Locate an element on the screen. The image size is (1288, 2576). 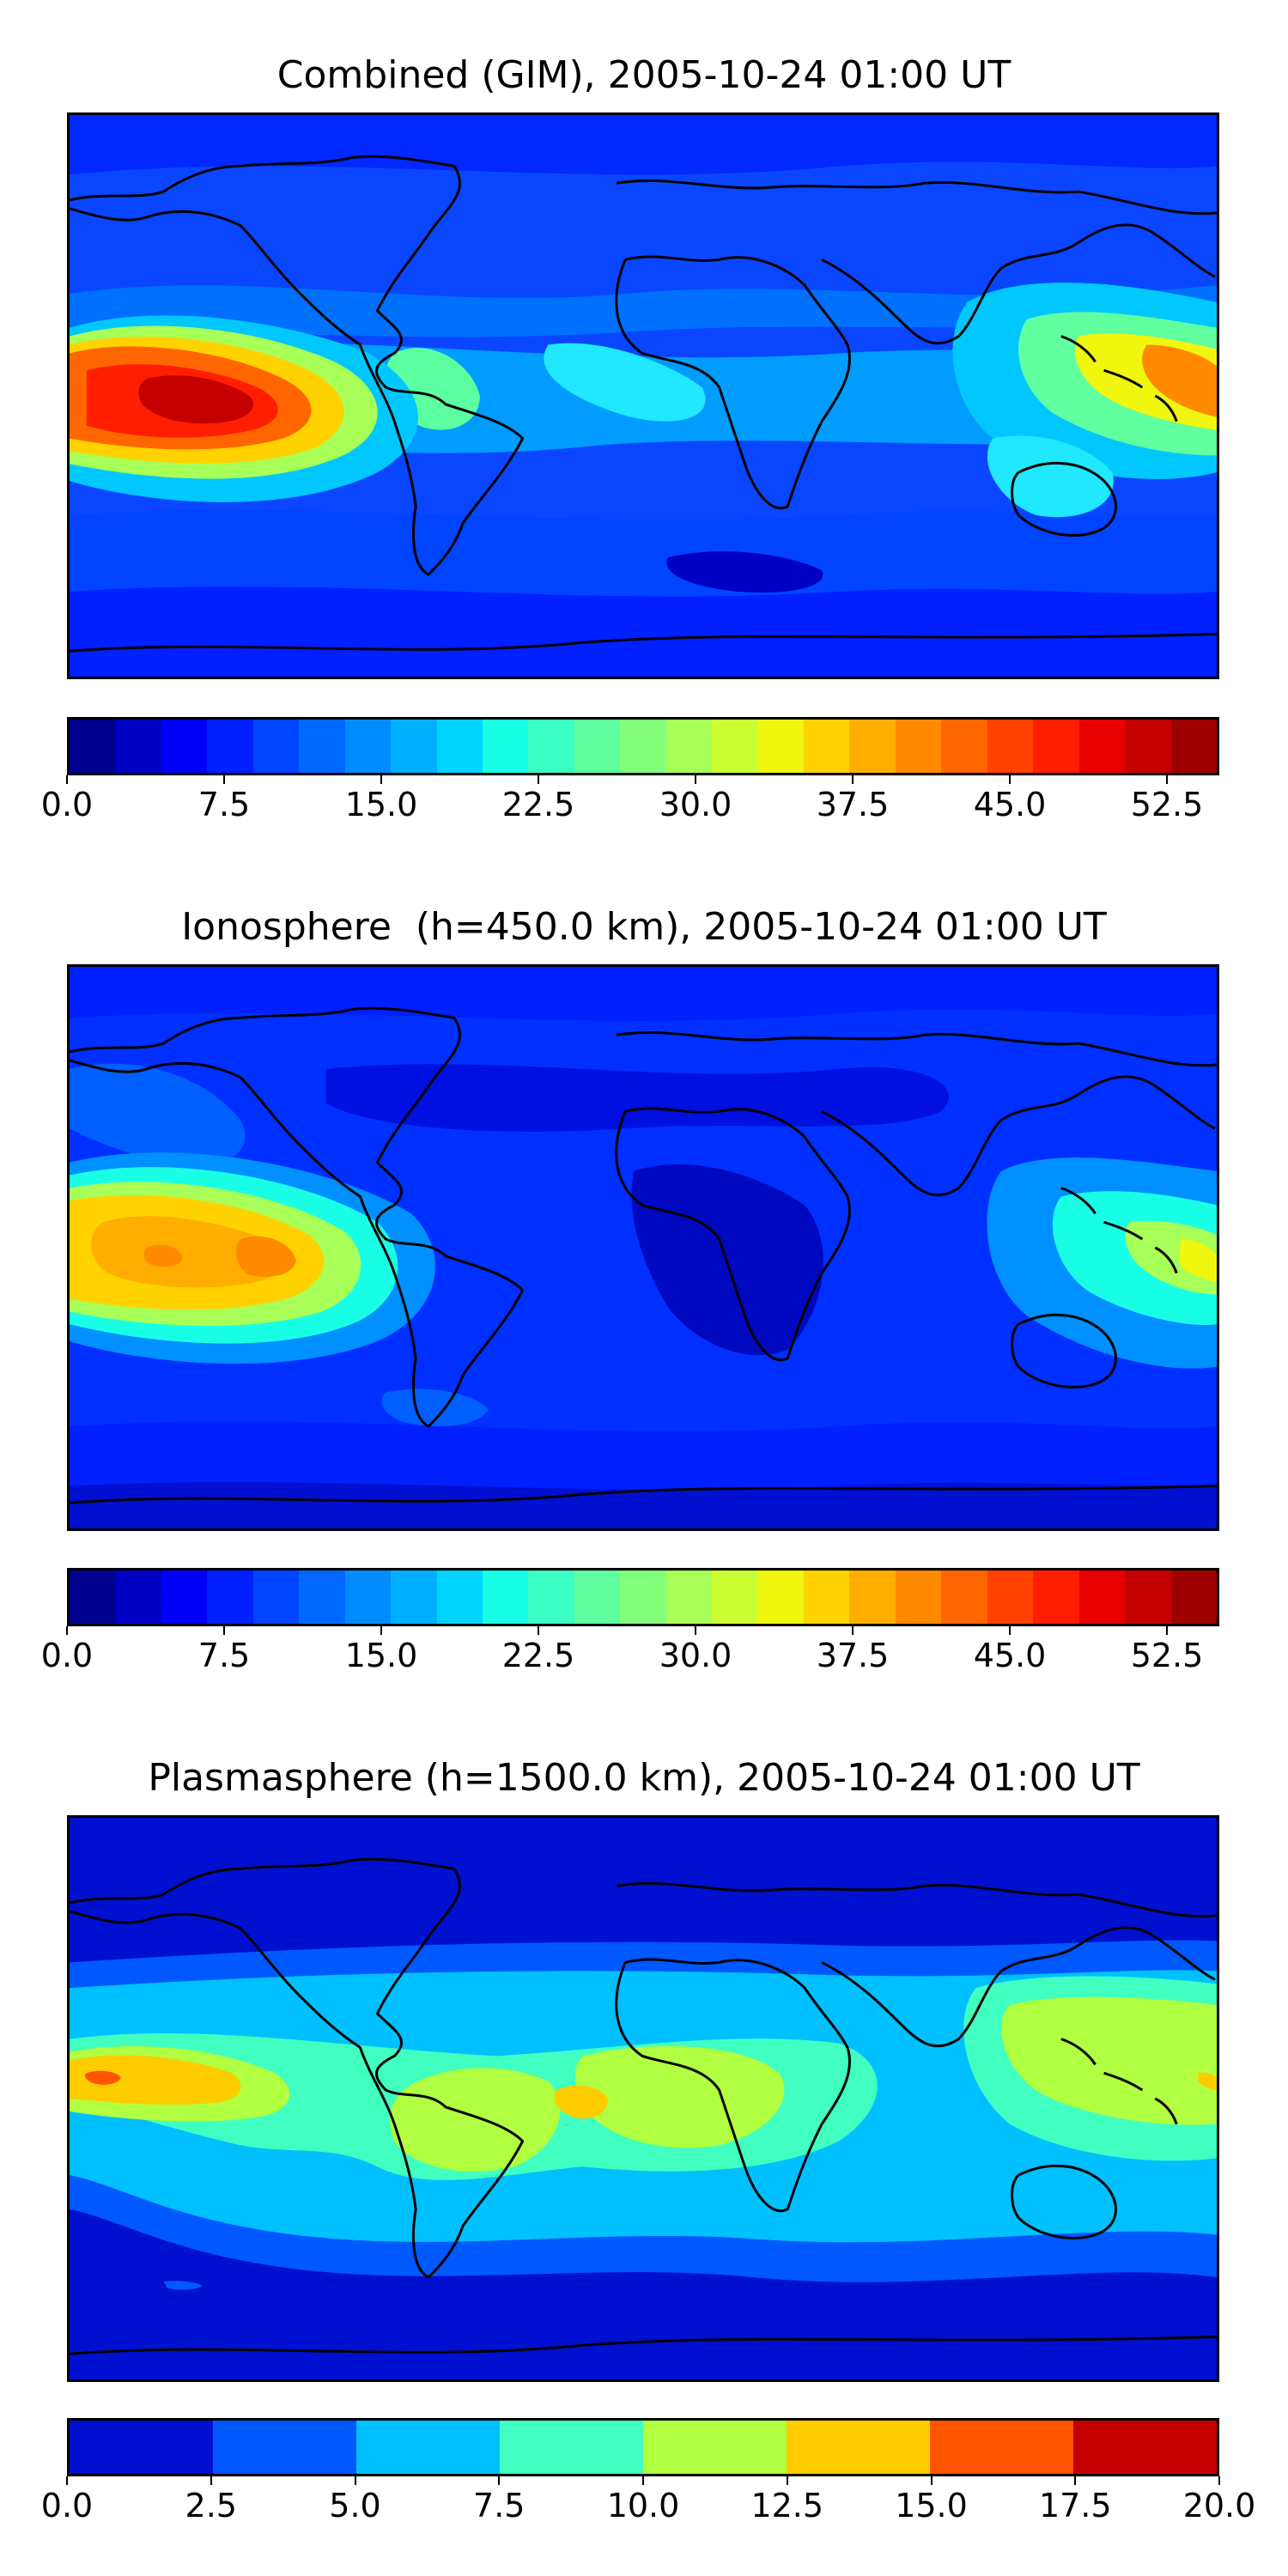
colorbar-tick-label: 17.5 is located at coordinates (1075, 2506).